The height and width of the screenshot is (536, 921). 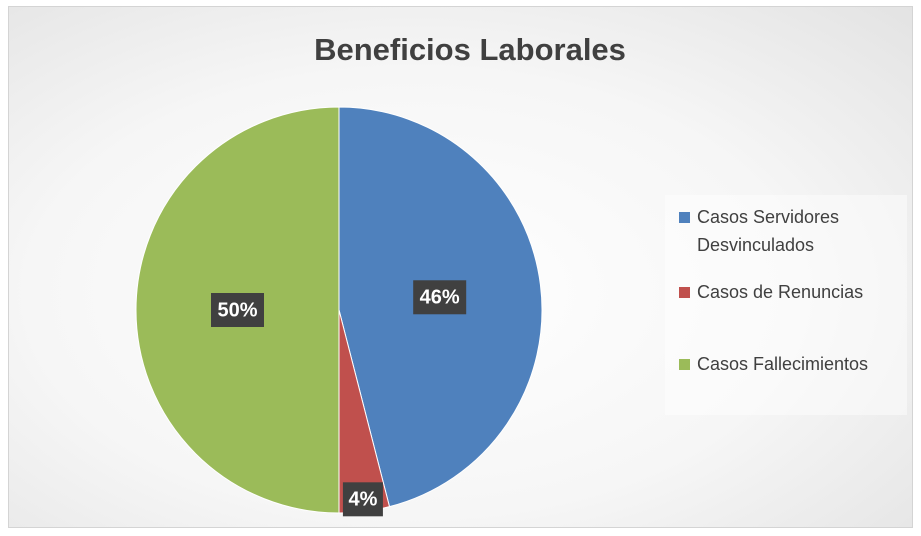 I want to click on data-label: 4%, so click(x=362, y=499).